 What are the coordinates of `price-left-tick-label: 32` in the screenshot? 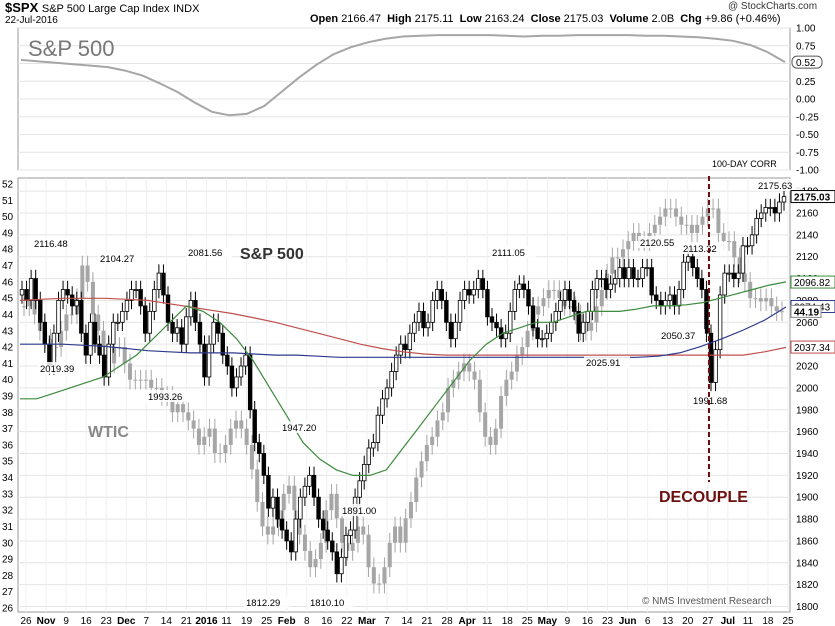 It's located at (8, 511).